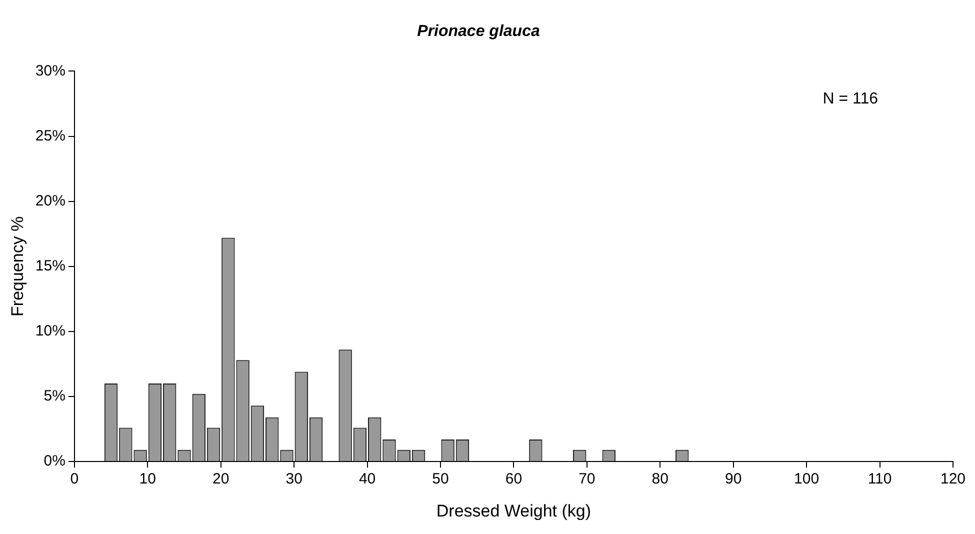 Image resolution: width=975 pixels, height=534 pixels. Describe the element at coordinates (514, 510) in the screenshot. I see `x-axis-title: Dressed Weight (kg)` at that location.